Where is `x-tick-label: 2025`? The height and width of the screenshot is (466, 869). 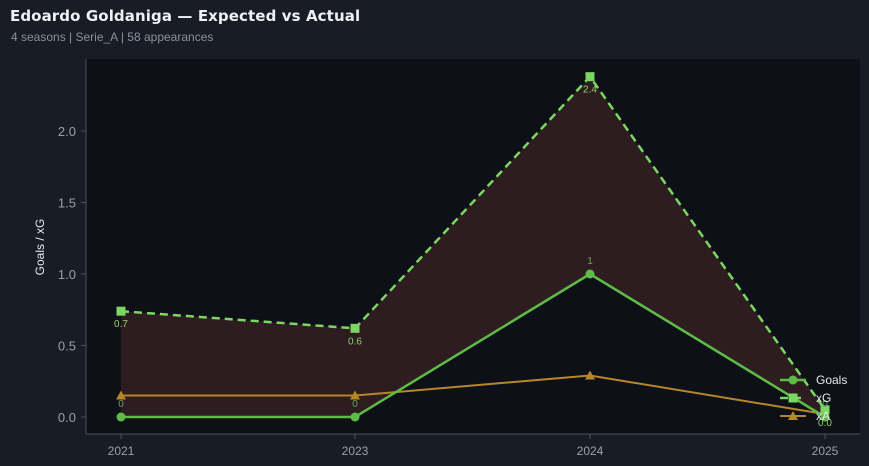 x-tick-label: 2025 is located at coordinates (825, 451).